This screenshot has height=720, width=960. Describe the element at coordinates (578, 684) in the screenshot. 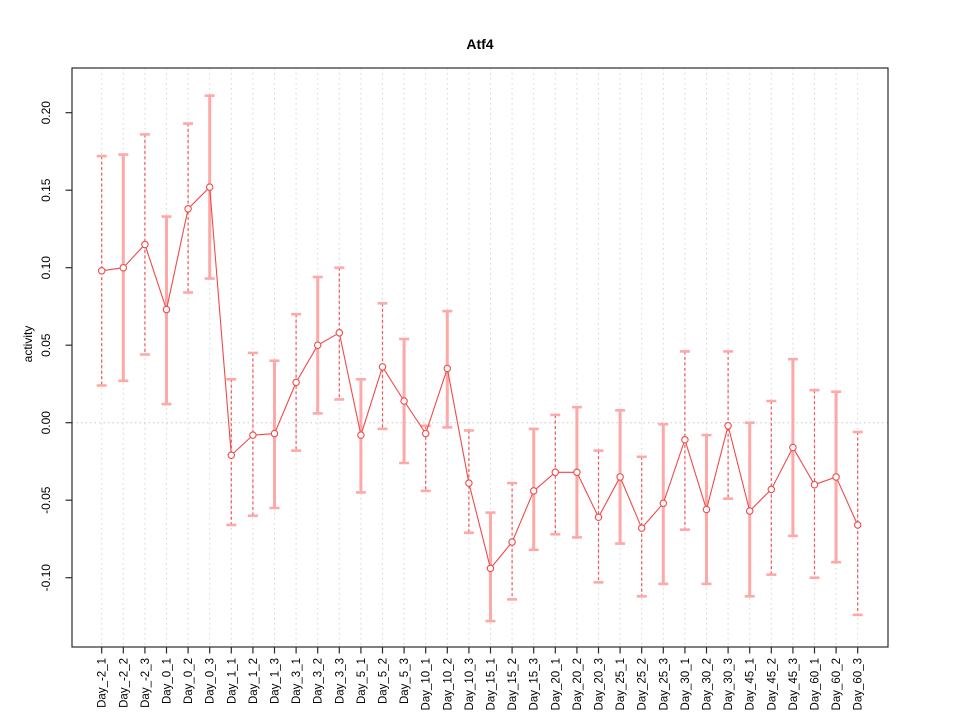

I see `x-tick-label: Day_20_2` at that location.